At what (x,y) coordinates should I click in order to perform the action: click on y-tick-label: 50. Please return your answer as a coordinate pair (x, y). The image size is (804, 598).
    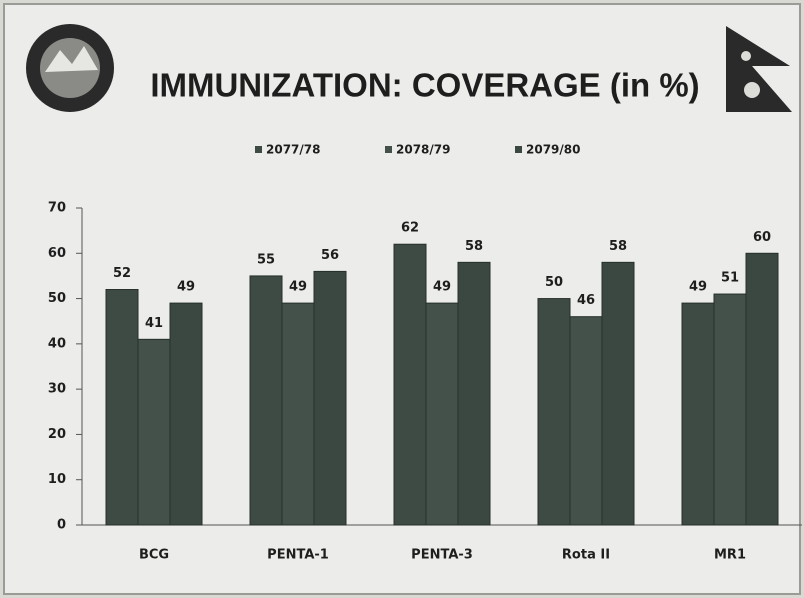
    Looking at the image, I should click on (57, 298).